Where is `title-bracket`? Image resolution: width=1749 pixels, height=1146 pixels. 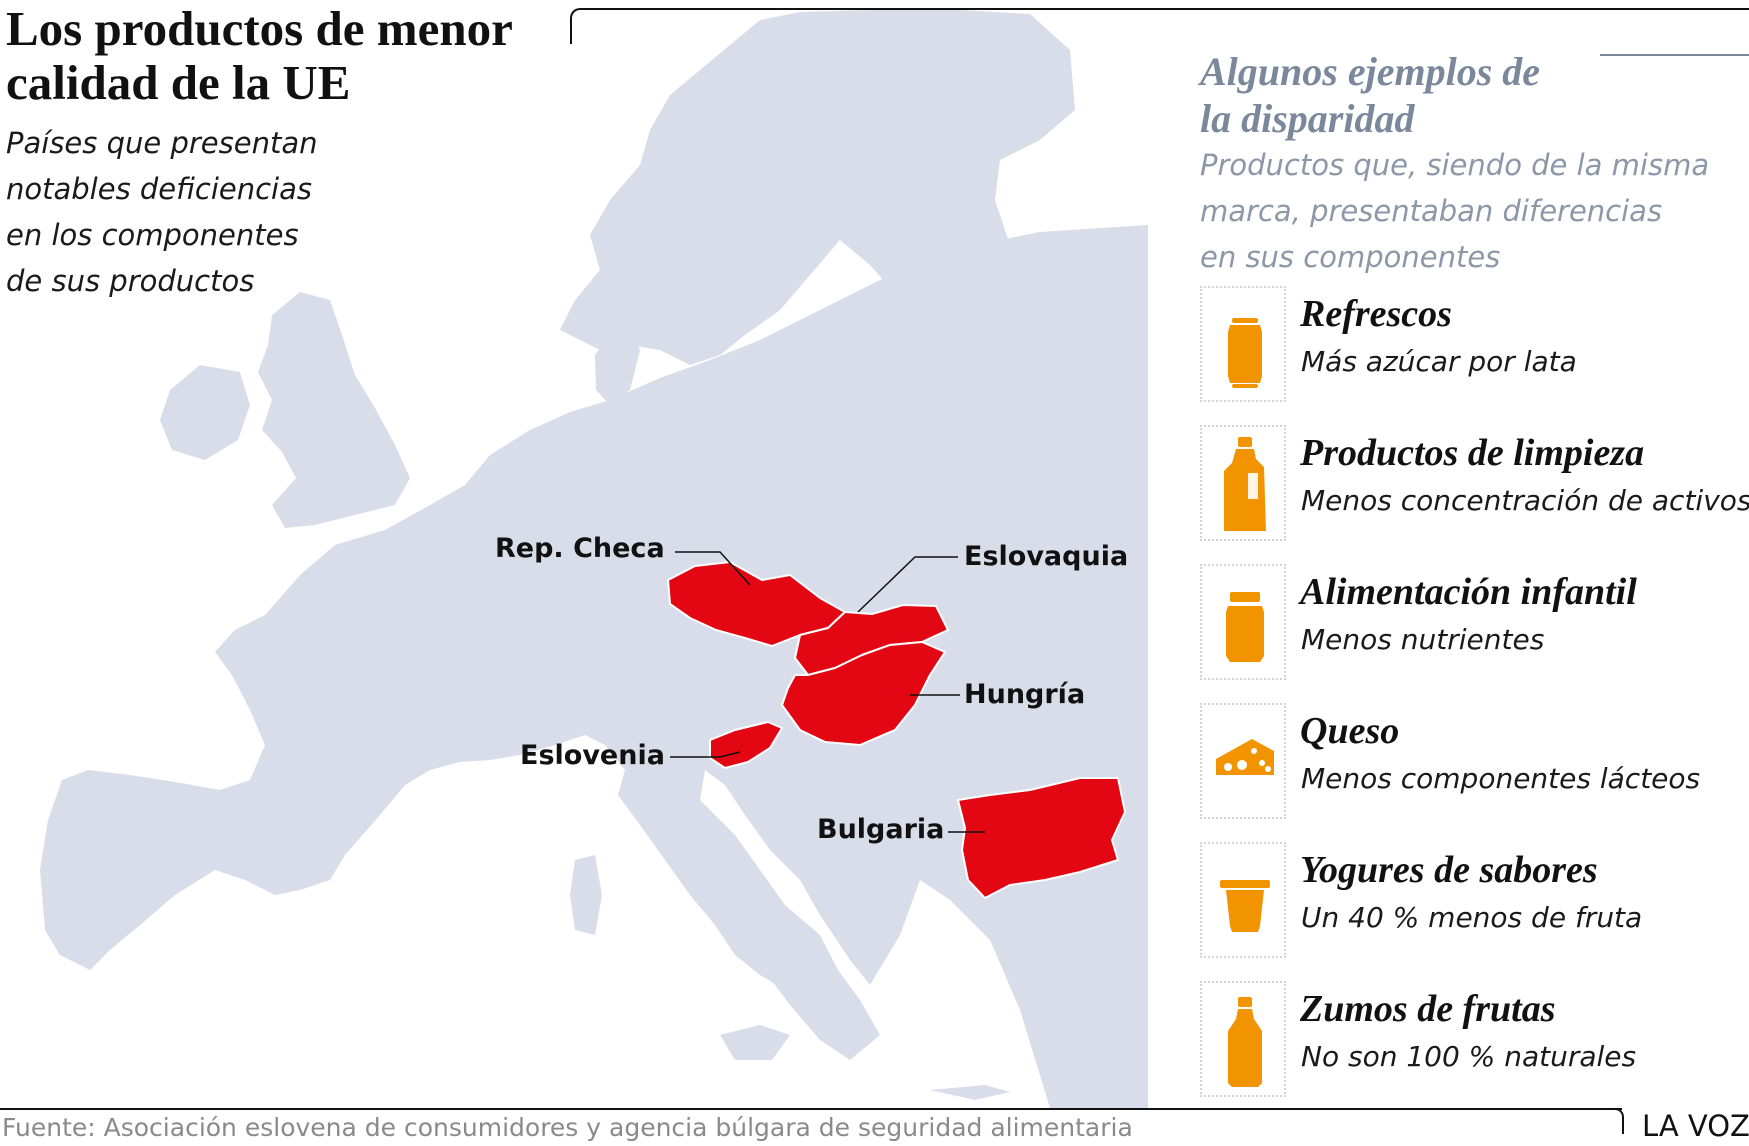 title-bracket is located at coordinates (1159, 26).